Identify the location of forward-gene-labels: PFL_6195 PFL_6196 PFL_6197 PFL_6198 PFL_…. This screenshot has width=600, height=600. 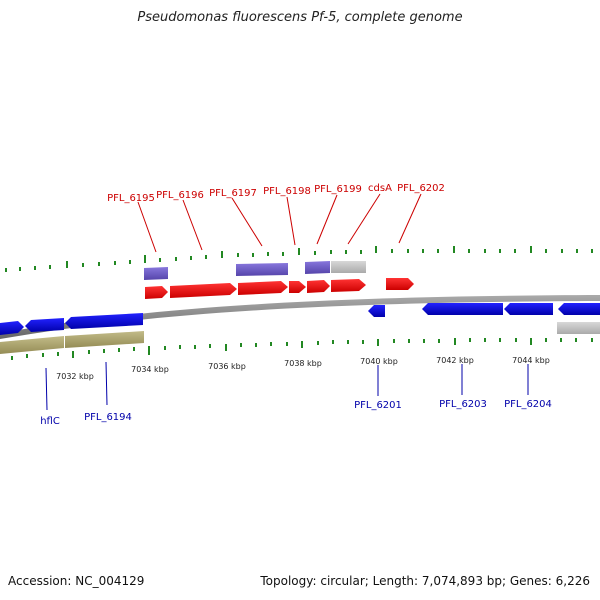
(276, 218).